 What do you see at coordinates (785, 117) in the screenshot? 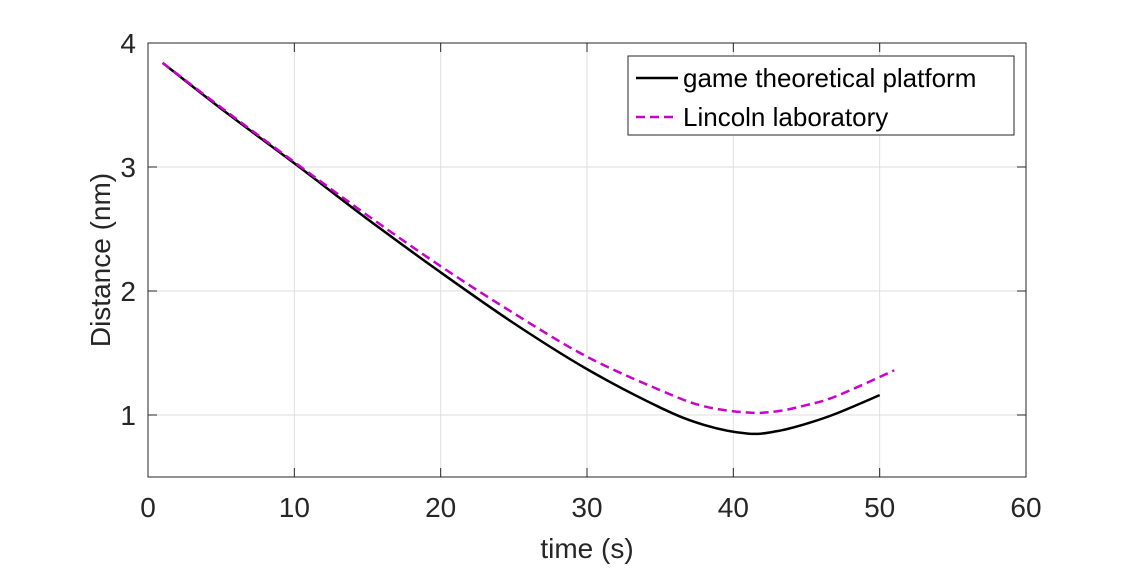
I see `legend-label-lincoln-laboratory: Lincoln laboratory` at bounding box center [785, 117].